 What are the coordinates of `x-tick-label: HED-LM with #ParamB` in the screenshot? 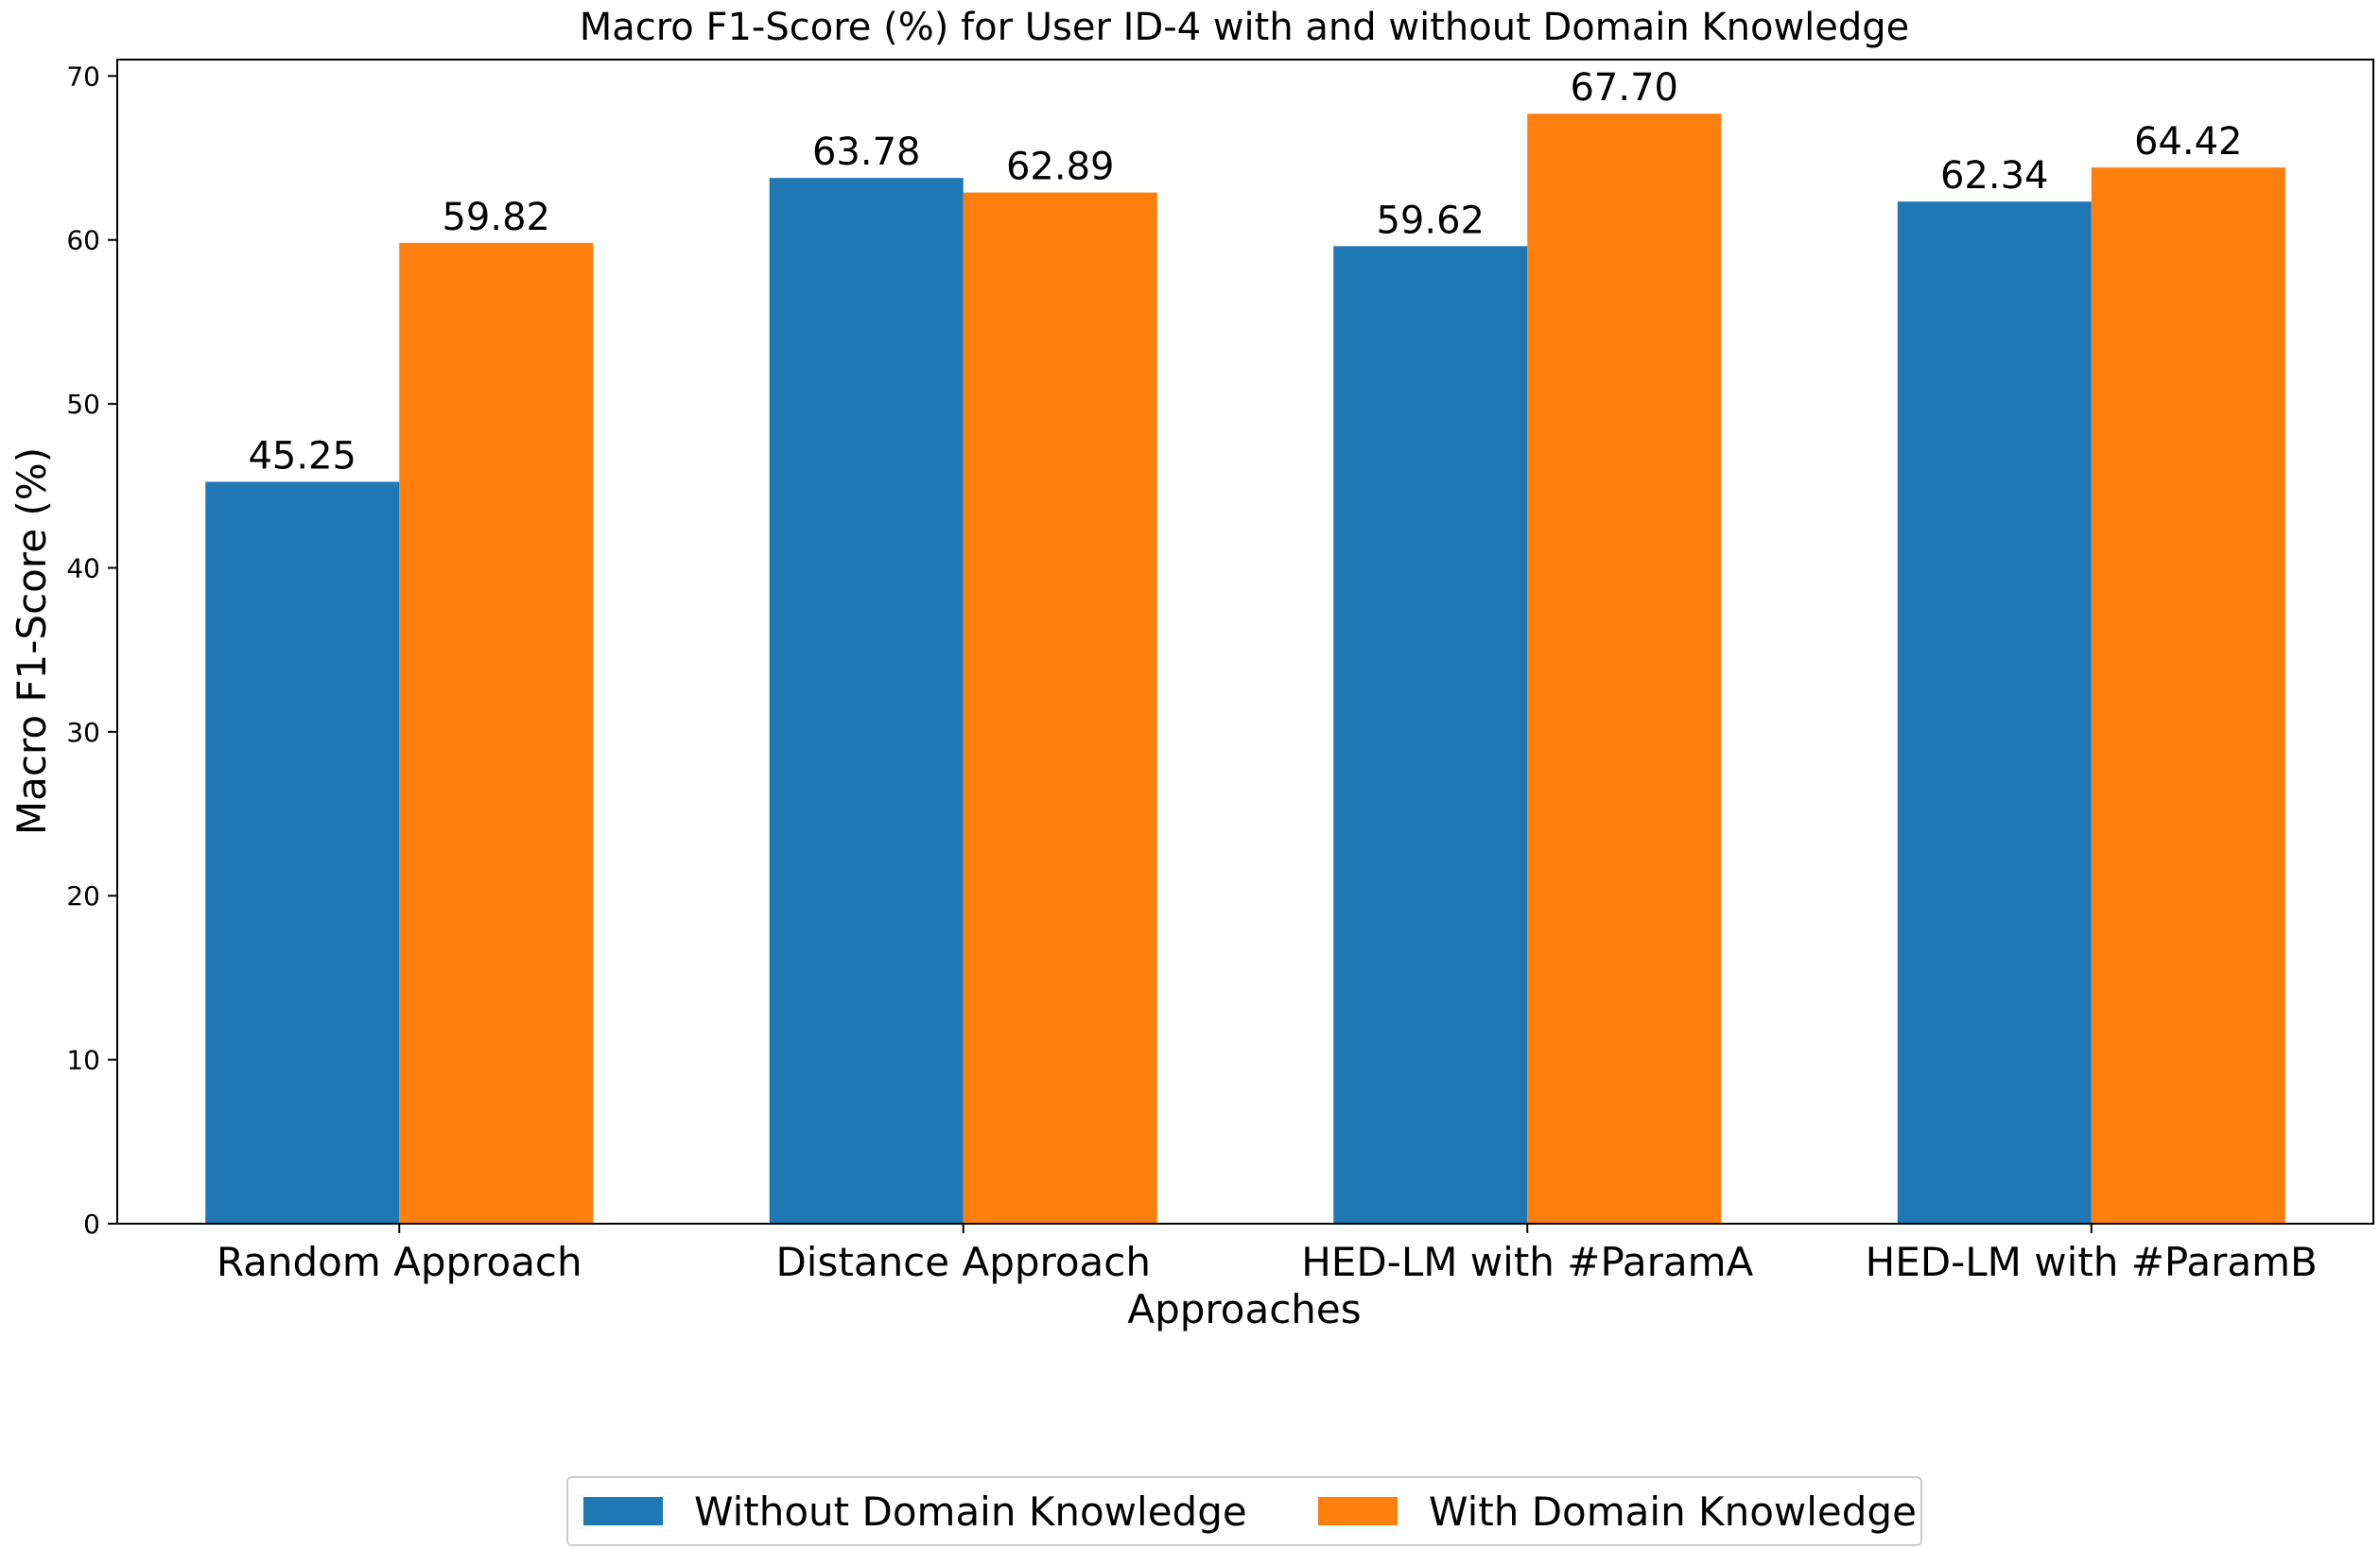 It's located at (2092, 1262).